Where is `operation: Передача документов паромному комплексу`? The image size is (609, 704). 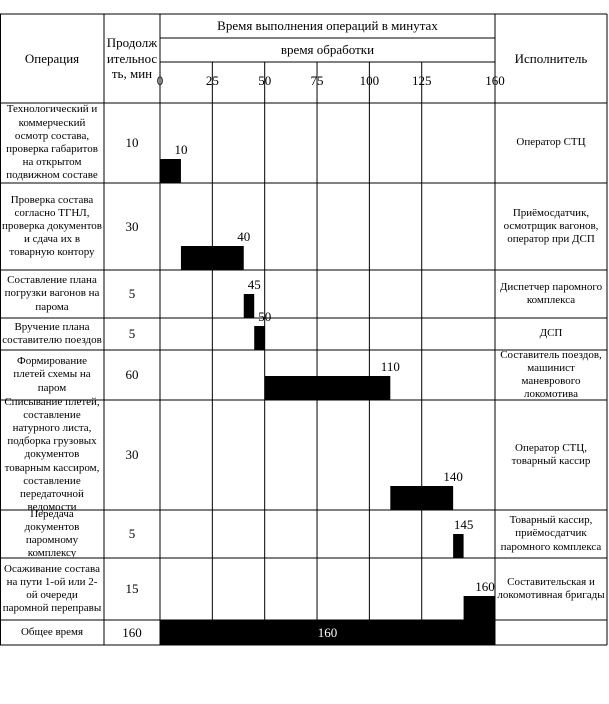 operation: Передача документов паромному комплексу is located at coordinates (52, 533).